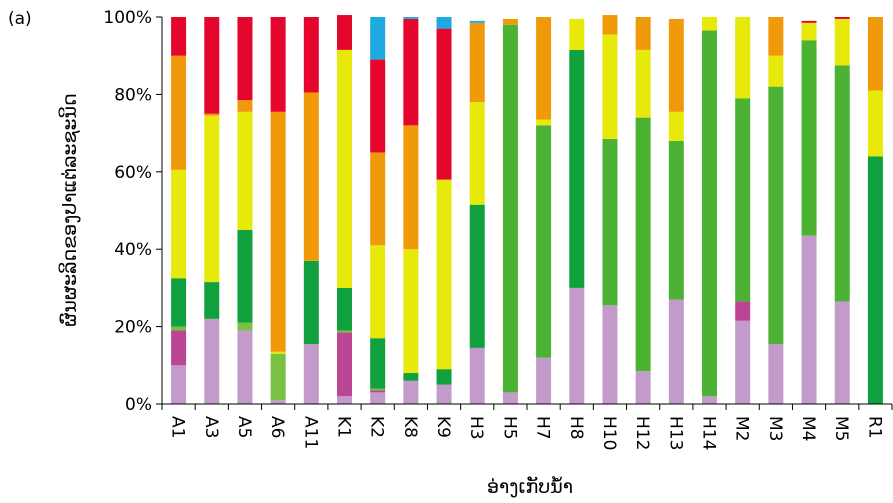 The image size is (893, 503). I want to click on bar-segment-A3-s1, so click(212, 361).